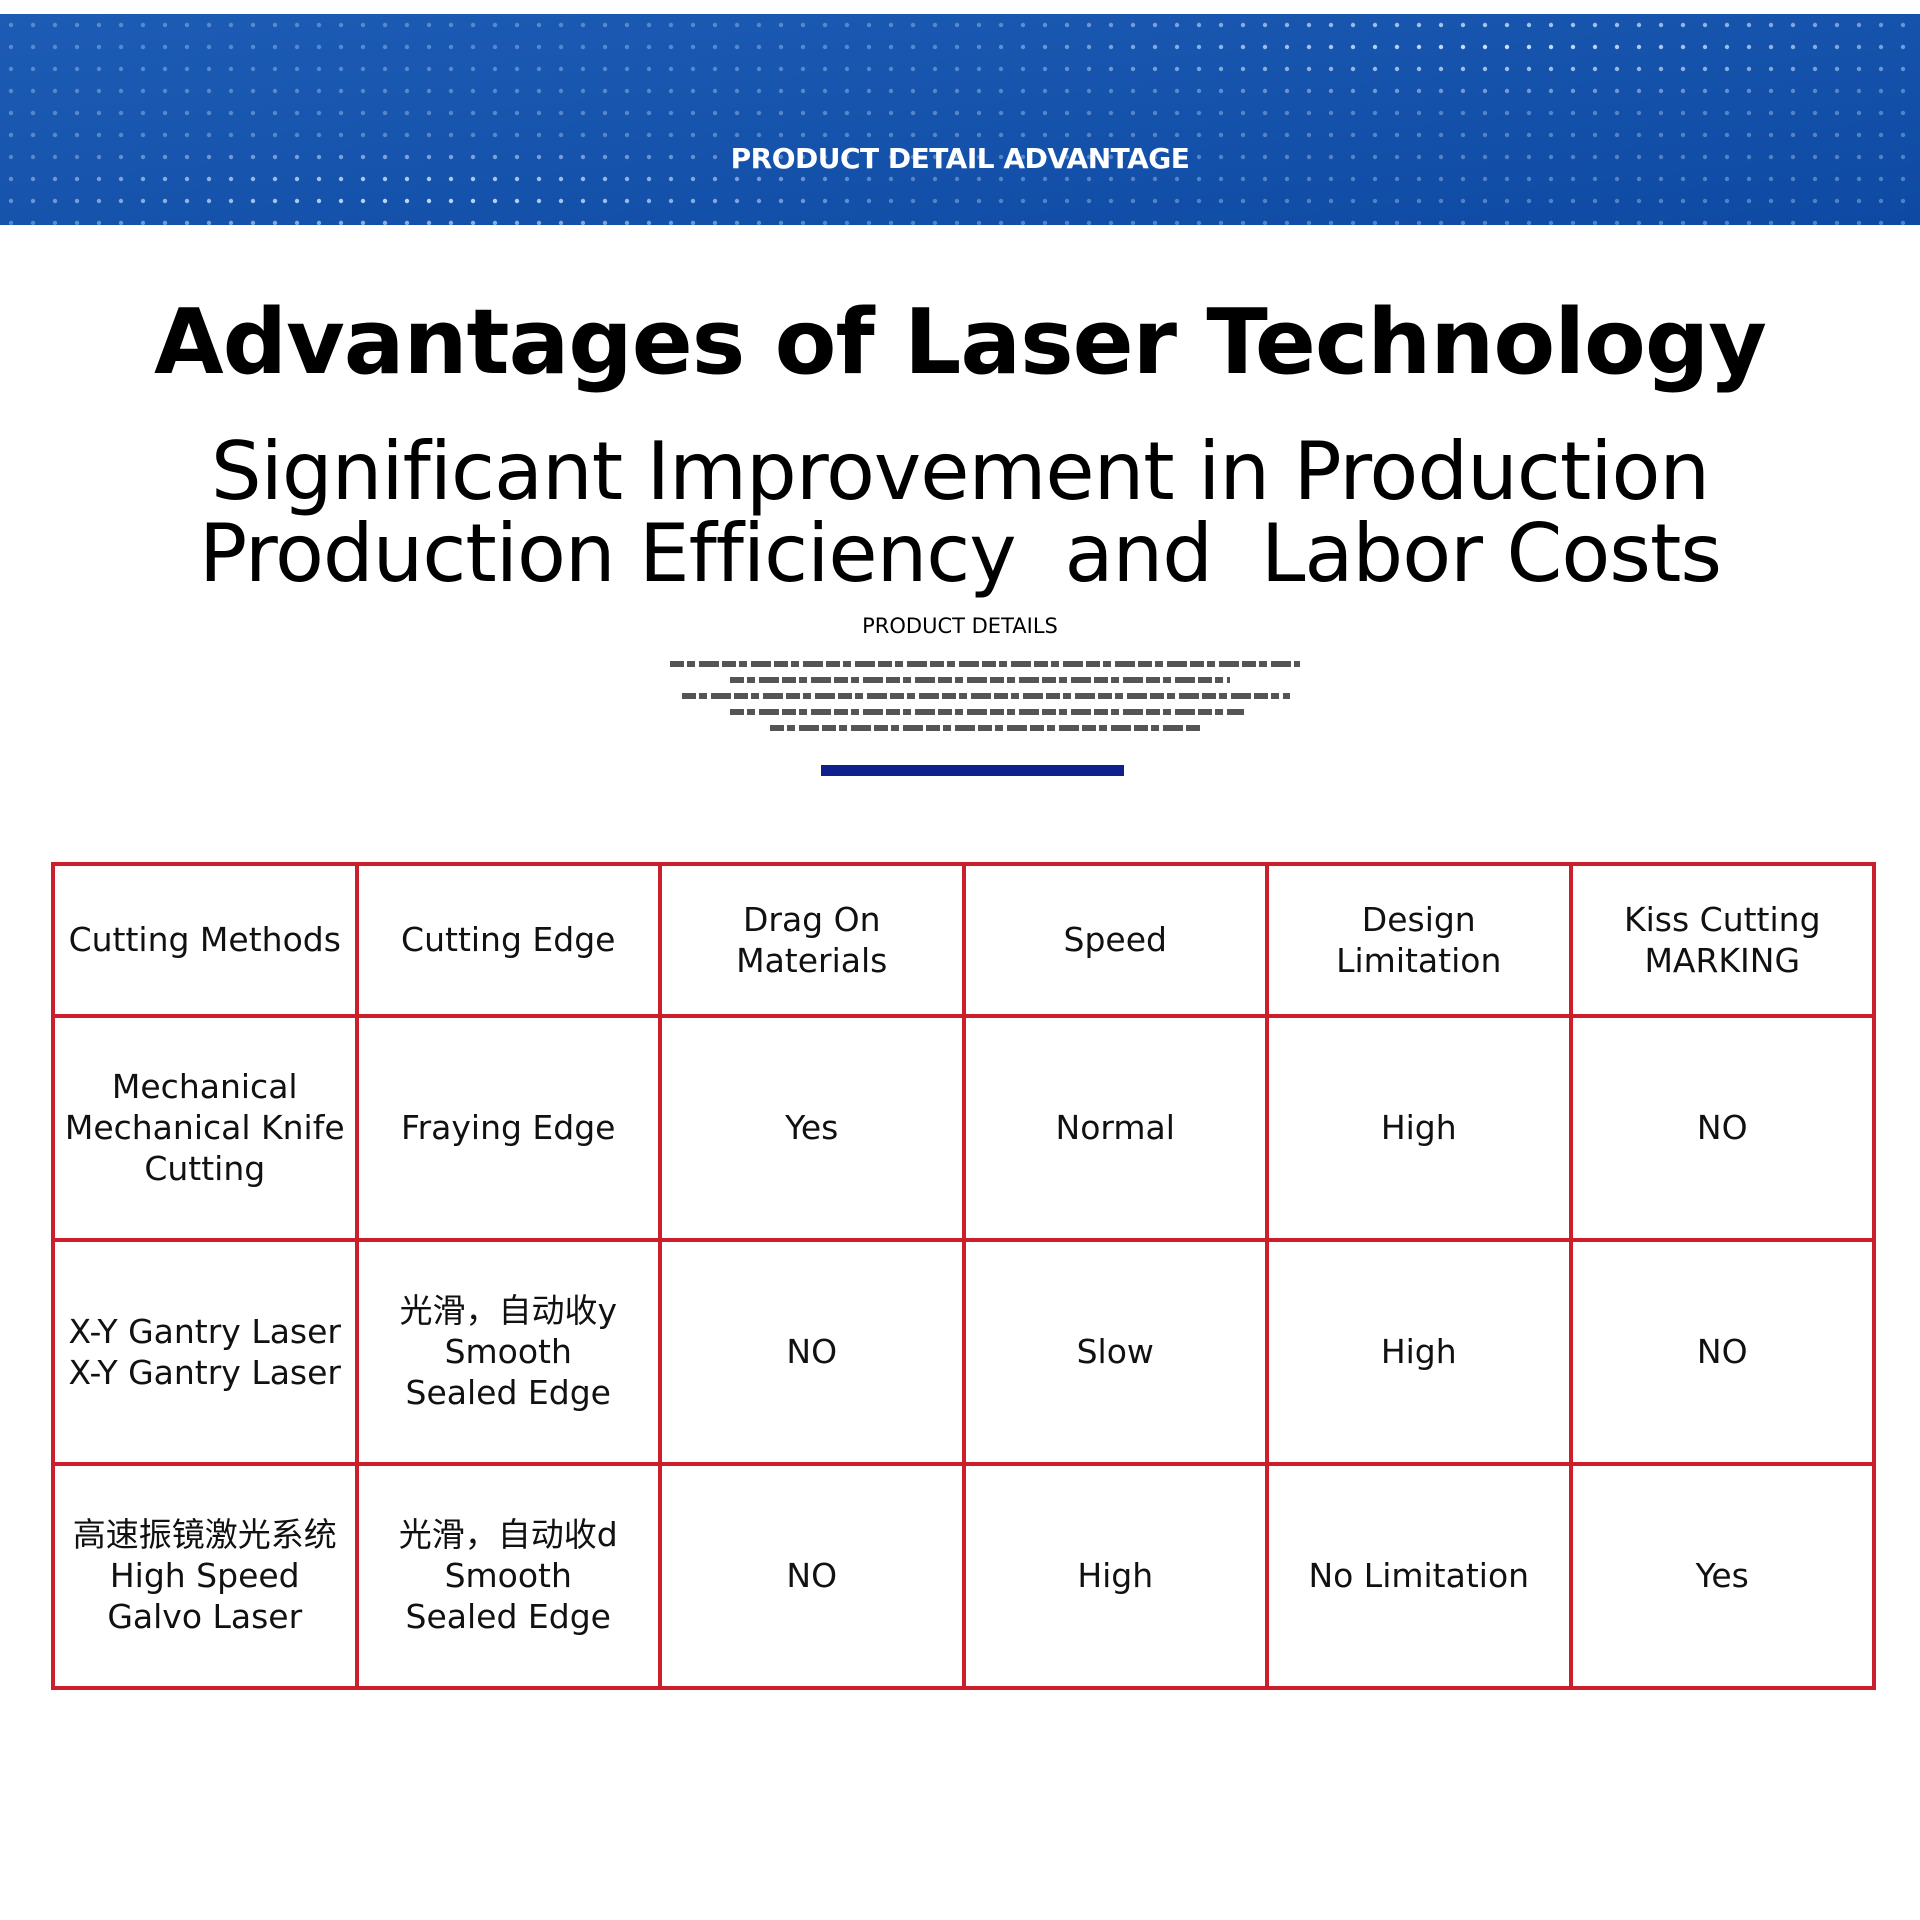 The width and height of the screenshot is (1920, 1920). What do you see at coordinates (508, 1576) in the screenshot?
I see `table-cell: 光滑，自动收d Smooth Sealed Edge` at bounding box center [508, 1576].